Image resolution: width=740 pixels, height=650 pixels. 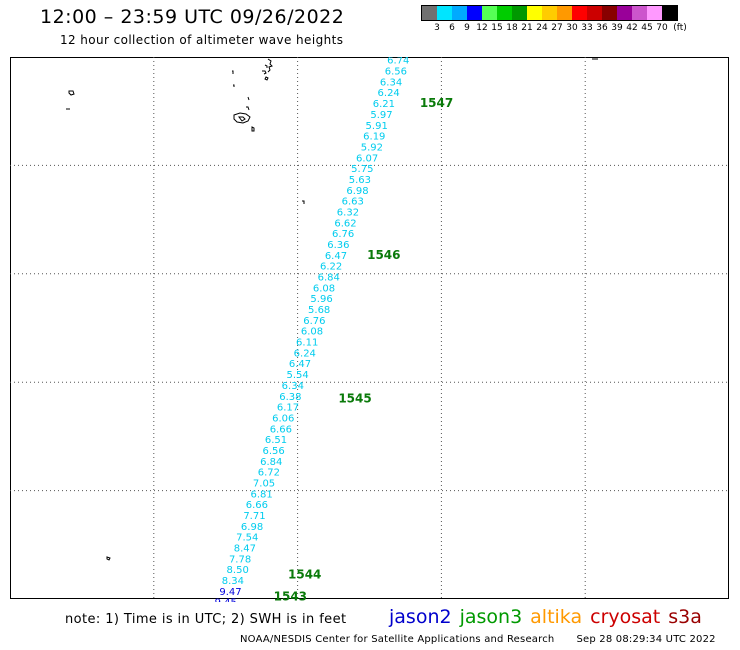 I want to click on wave-height-value: 6.47, so click(x=336, y=256).